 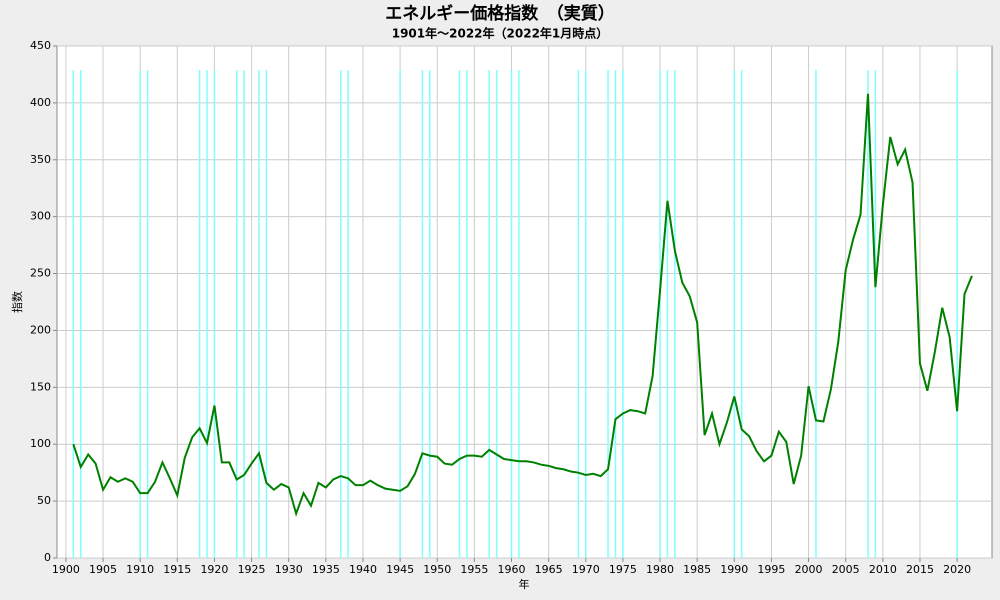 What do you see at coordinates (40, 443) in the screenshot?
I see `y-tick-label: 100` at bounding box center [40, 443].